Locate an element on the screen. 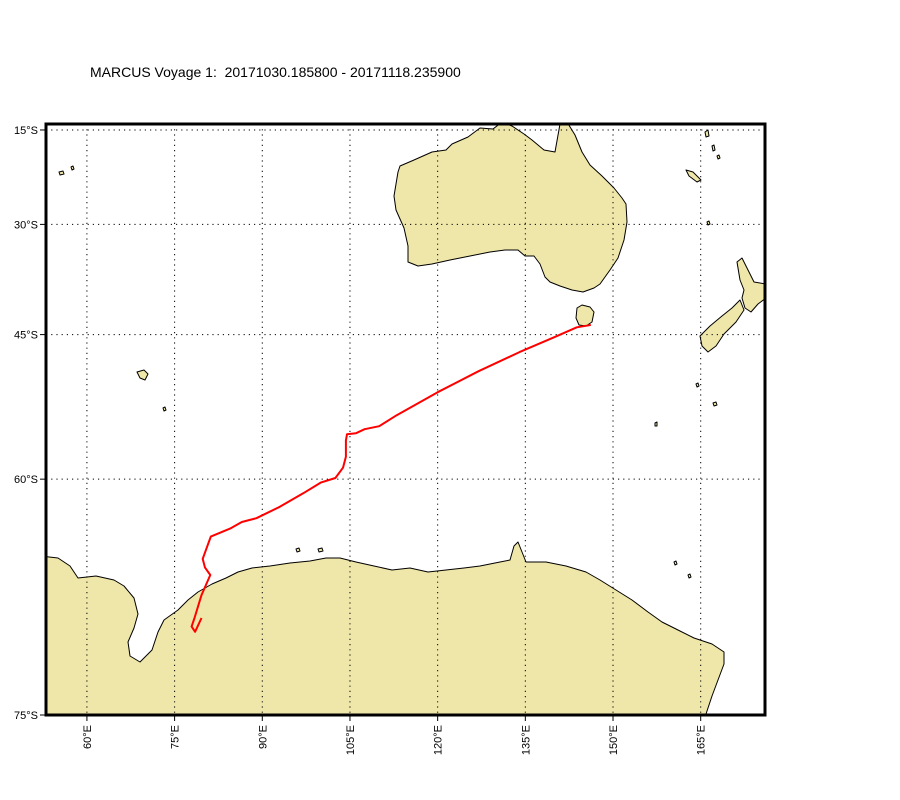  latitude-tick-label: 15°S is located at coordinates (26, 131).